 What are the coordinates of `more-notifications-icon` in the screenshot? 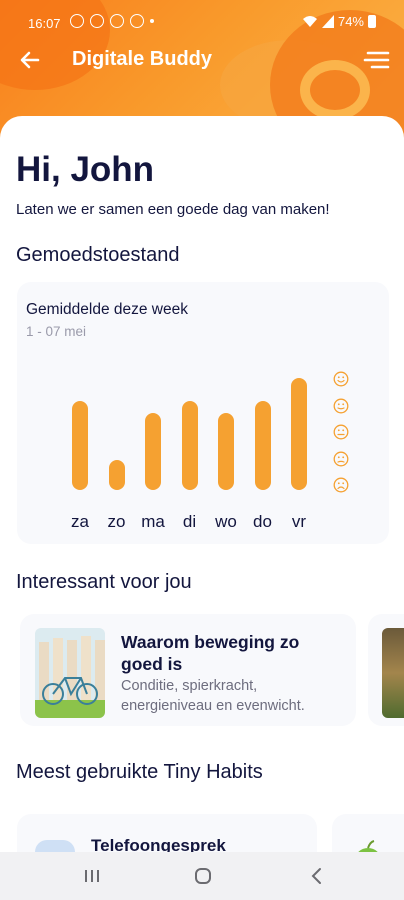 It's located at (152, 21).